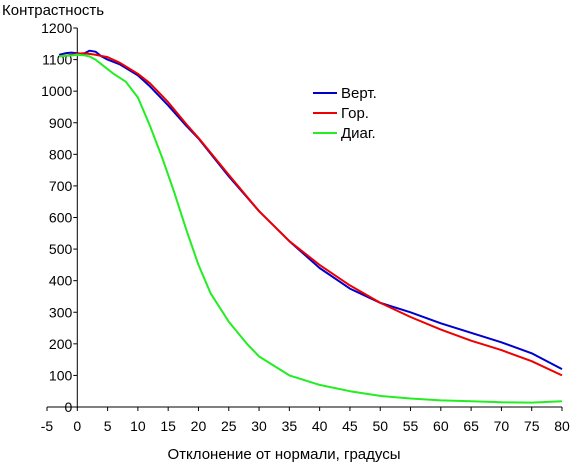 The height and width of the screenshot is (462, 570). What do you see at coordinates (61, 123) in the screenshot?
I see `y-tick-label: 900` at bounding box center [61, 123].